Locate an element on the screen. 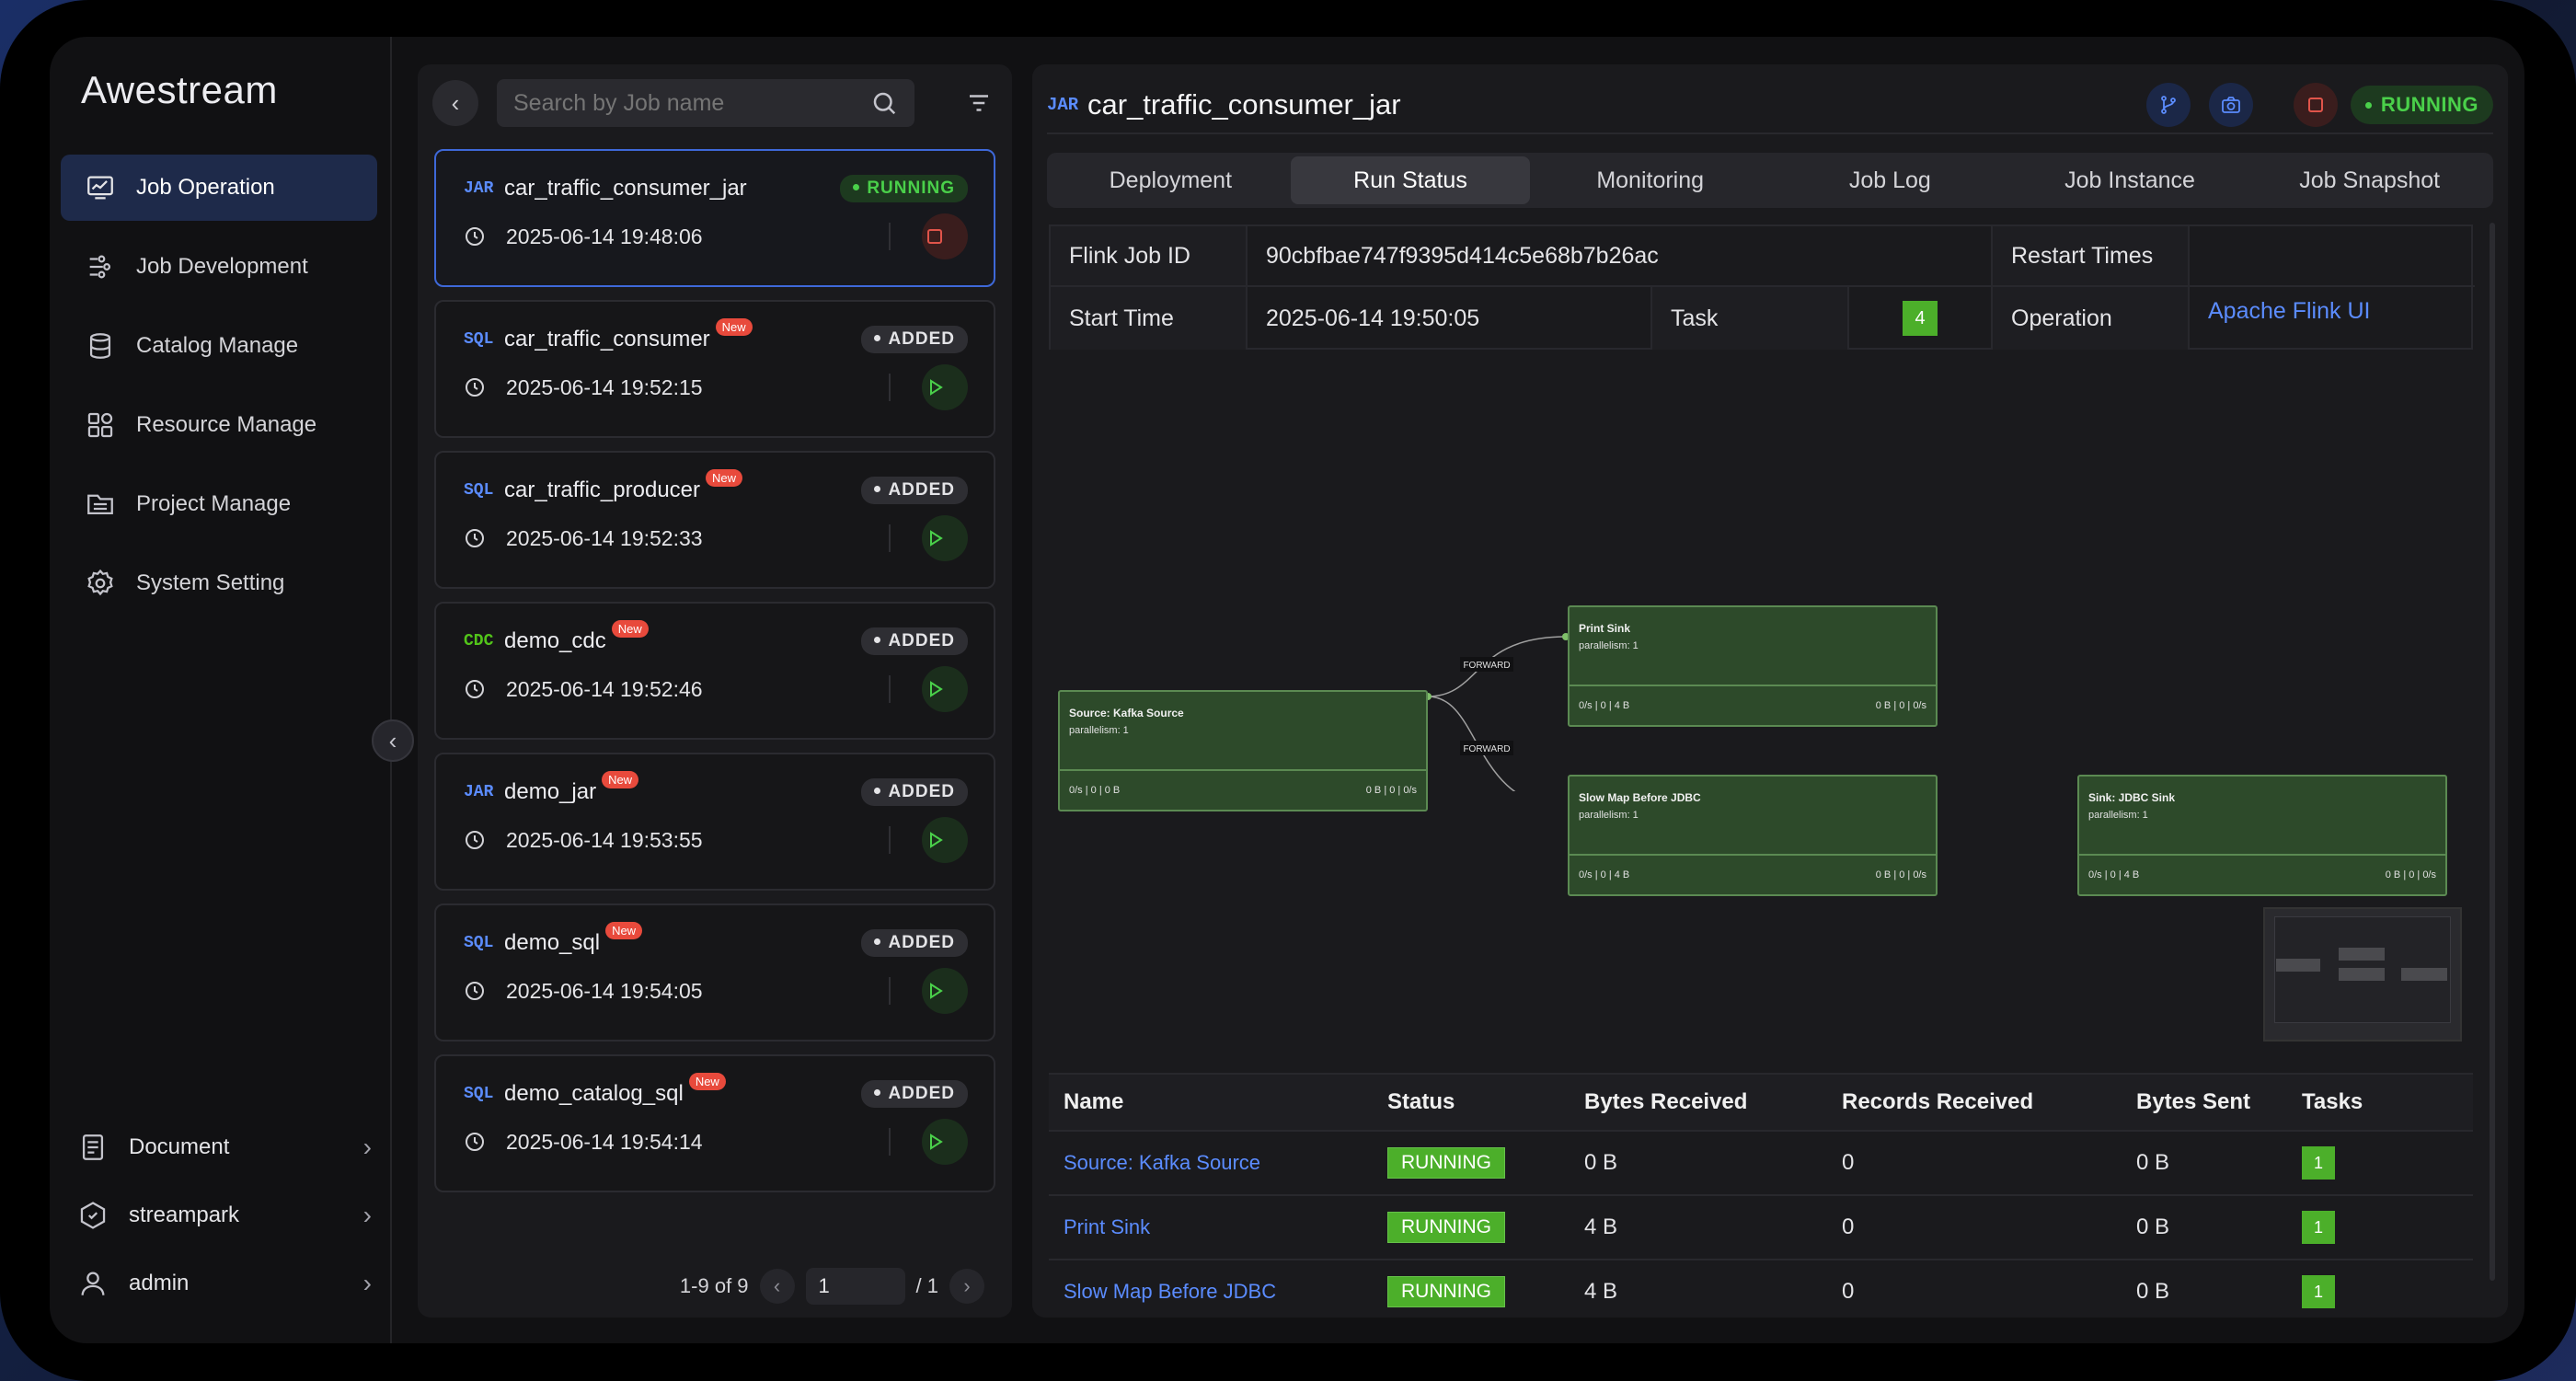 This screenshot has height=1381, width=2576. sidebar-item-streampark: streampark › is located at coordinates (224, 1215).